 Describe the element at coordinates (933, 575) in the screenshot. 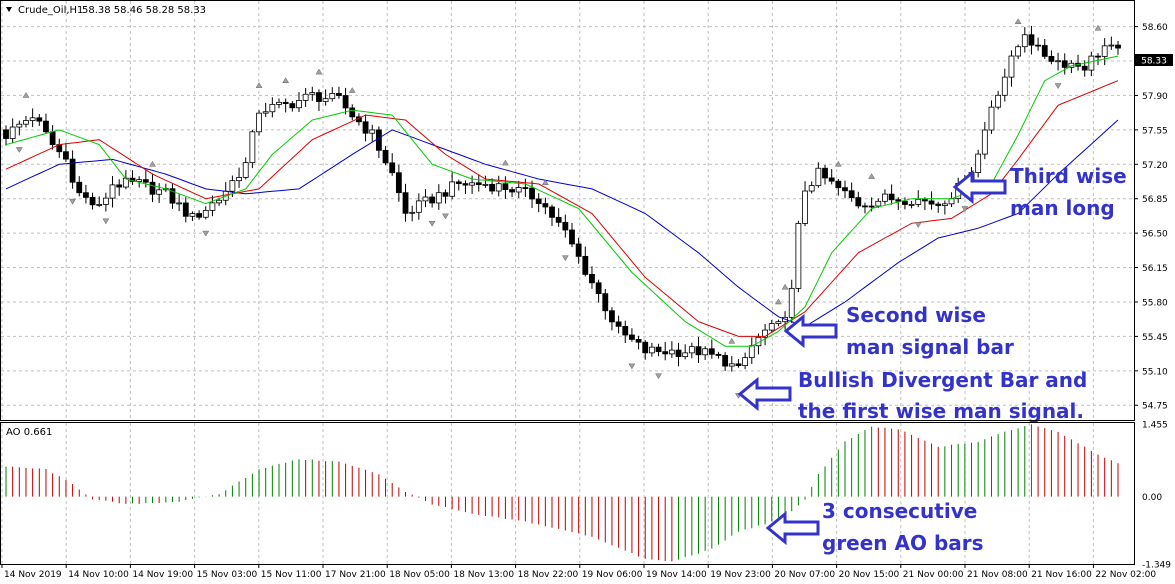

I see `x-tick-label: 21 Nov 00:00` at that location.